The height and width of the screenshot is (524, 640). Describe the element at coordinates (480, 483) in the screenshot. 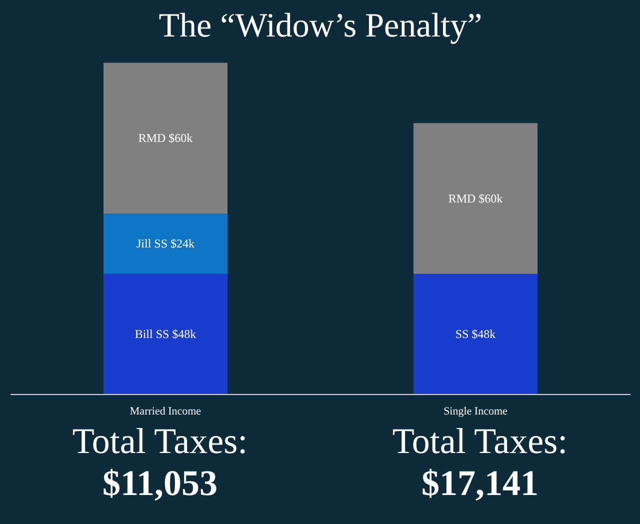

I see `text: $17,141` at that location.